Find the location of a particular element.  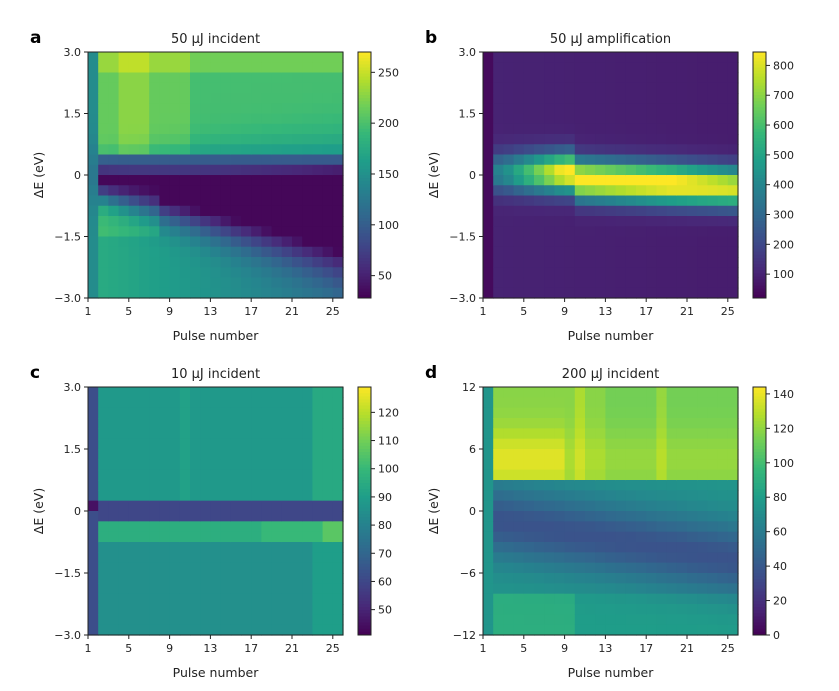

y-tick-label: 0 is located at coordinates (472, 511).